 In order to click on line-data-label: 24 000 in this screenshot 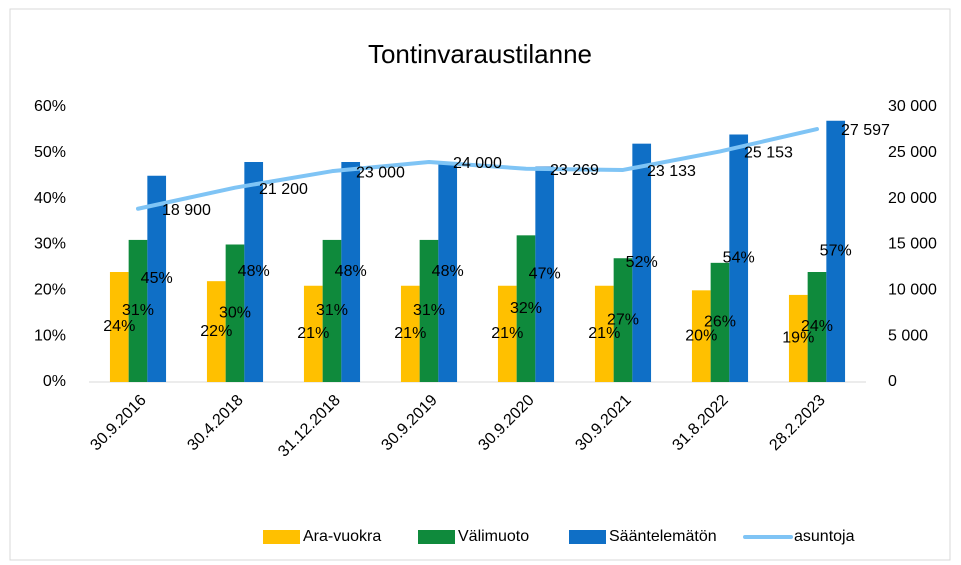, I will do `click(477, 163)`.